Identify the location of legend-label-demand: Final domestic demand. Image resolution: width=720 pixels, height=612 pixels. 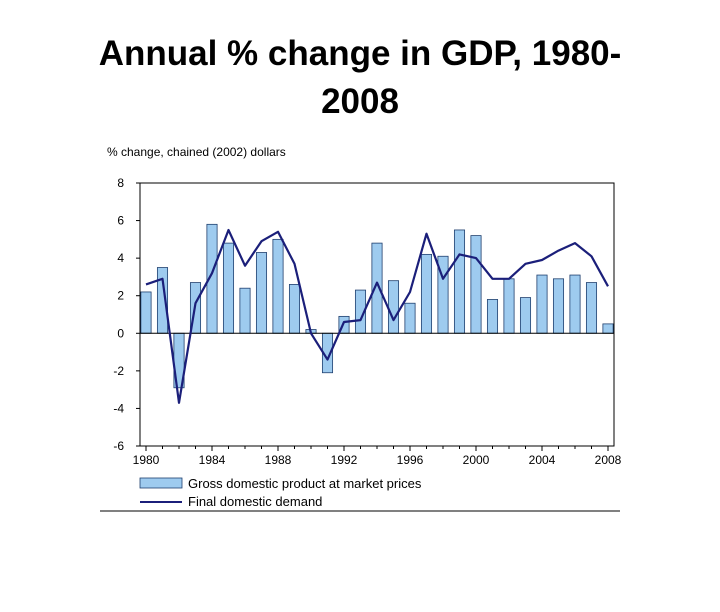
(255, 501).